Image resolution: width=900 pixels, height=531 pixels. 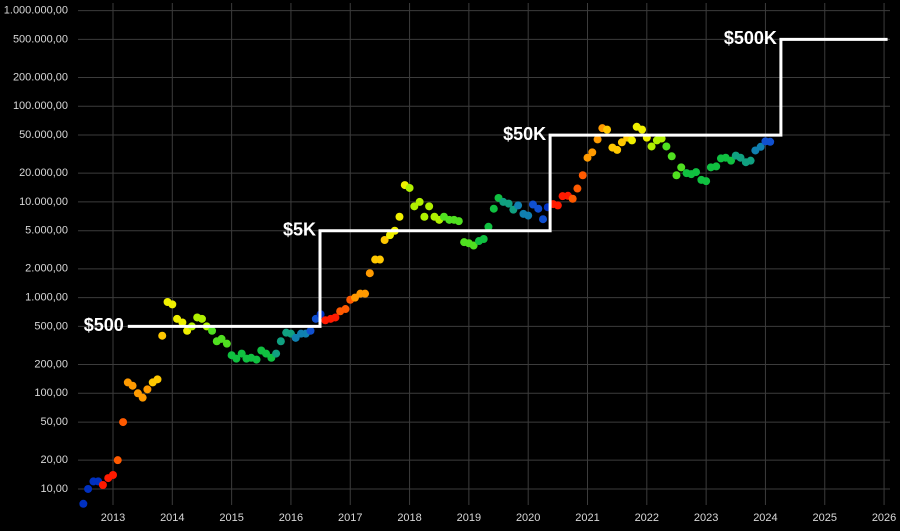 What do you see at coordinates (231, 518) in the screenshot?
I see `x-tick-label: 2015` at bounding box center [231, 518].